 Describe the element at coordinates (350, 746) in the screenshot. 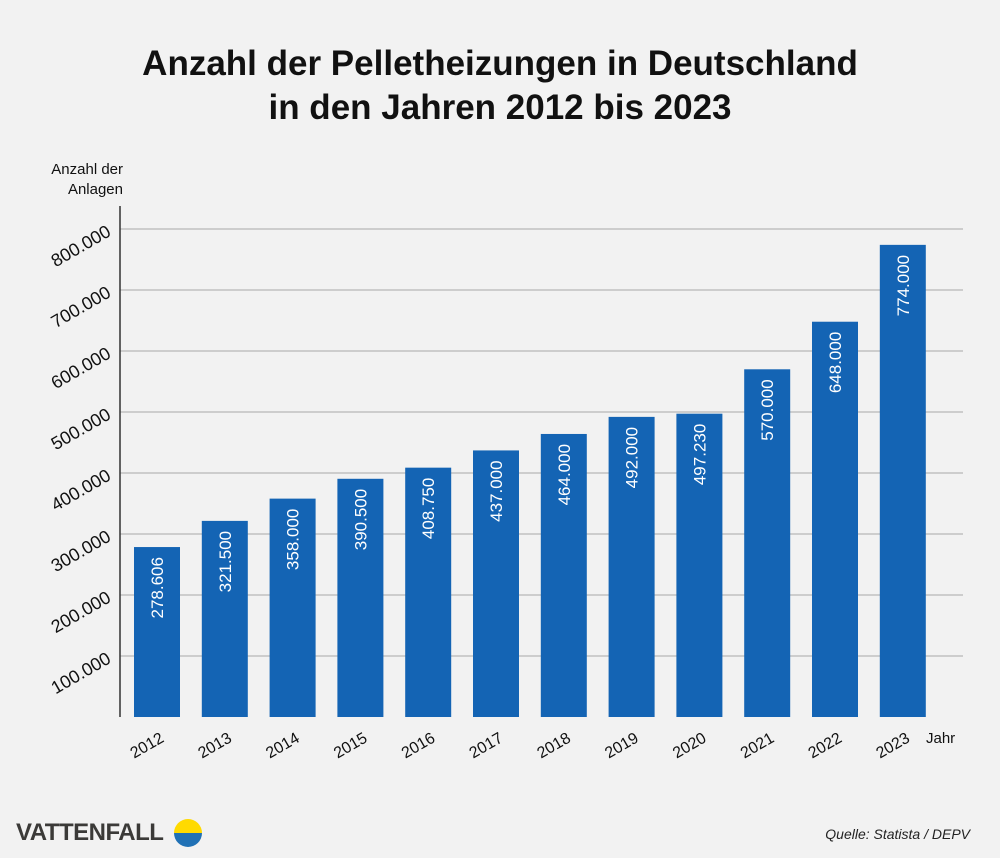

I see `x-tick-label: 2015` at that location.